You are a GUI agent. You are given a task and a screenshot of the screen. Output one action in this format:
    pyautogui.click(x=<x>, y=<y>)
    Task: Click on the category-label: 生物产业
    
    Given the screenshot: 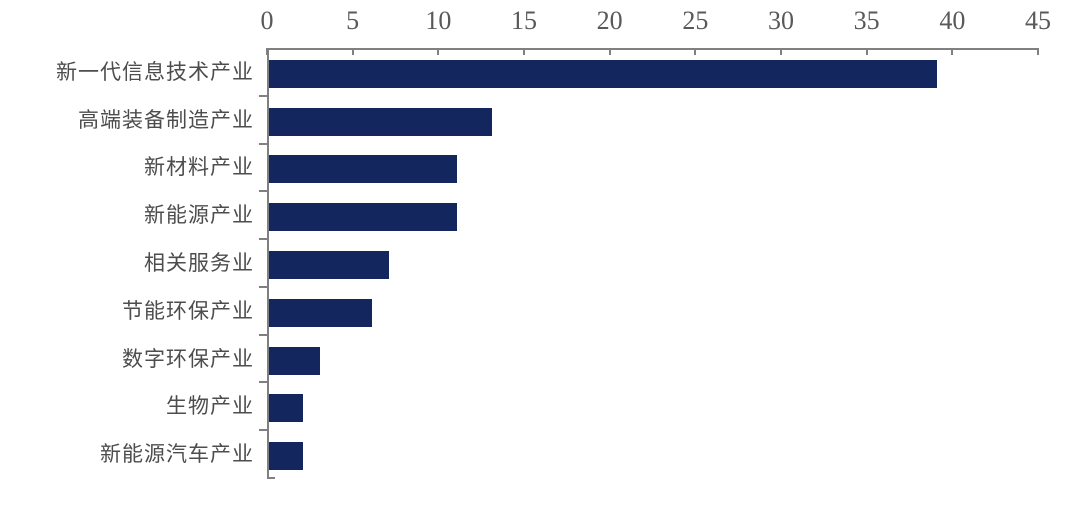 What is the action you would take?
    pyautogui.click(x=210, y=406)
    